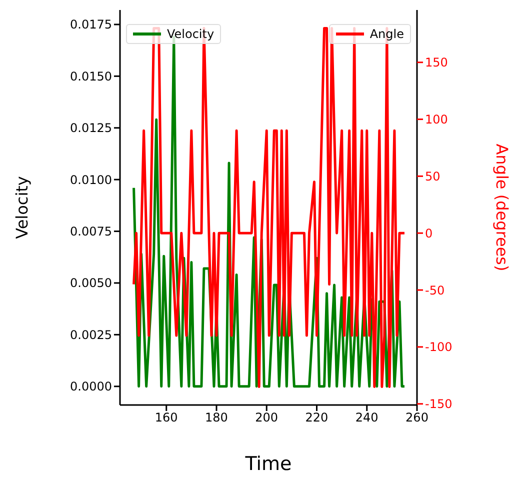 Image resolution: width=518 pixels, height=504 pixels. What do you see at coordinates (268, 464) in the screenshot?
I see `x-axis-title: Time` at bounding box center [268, 464].